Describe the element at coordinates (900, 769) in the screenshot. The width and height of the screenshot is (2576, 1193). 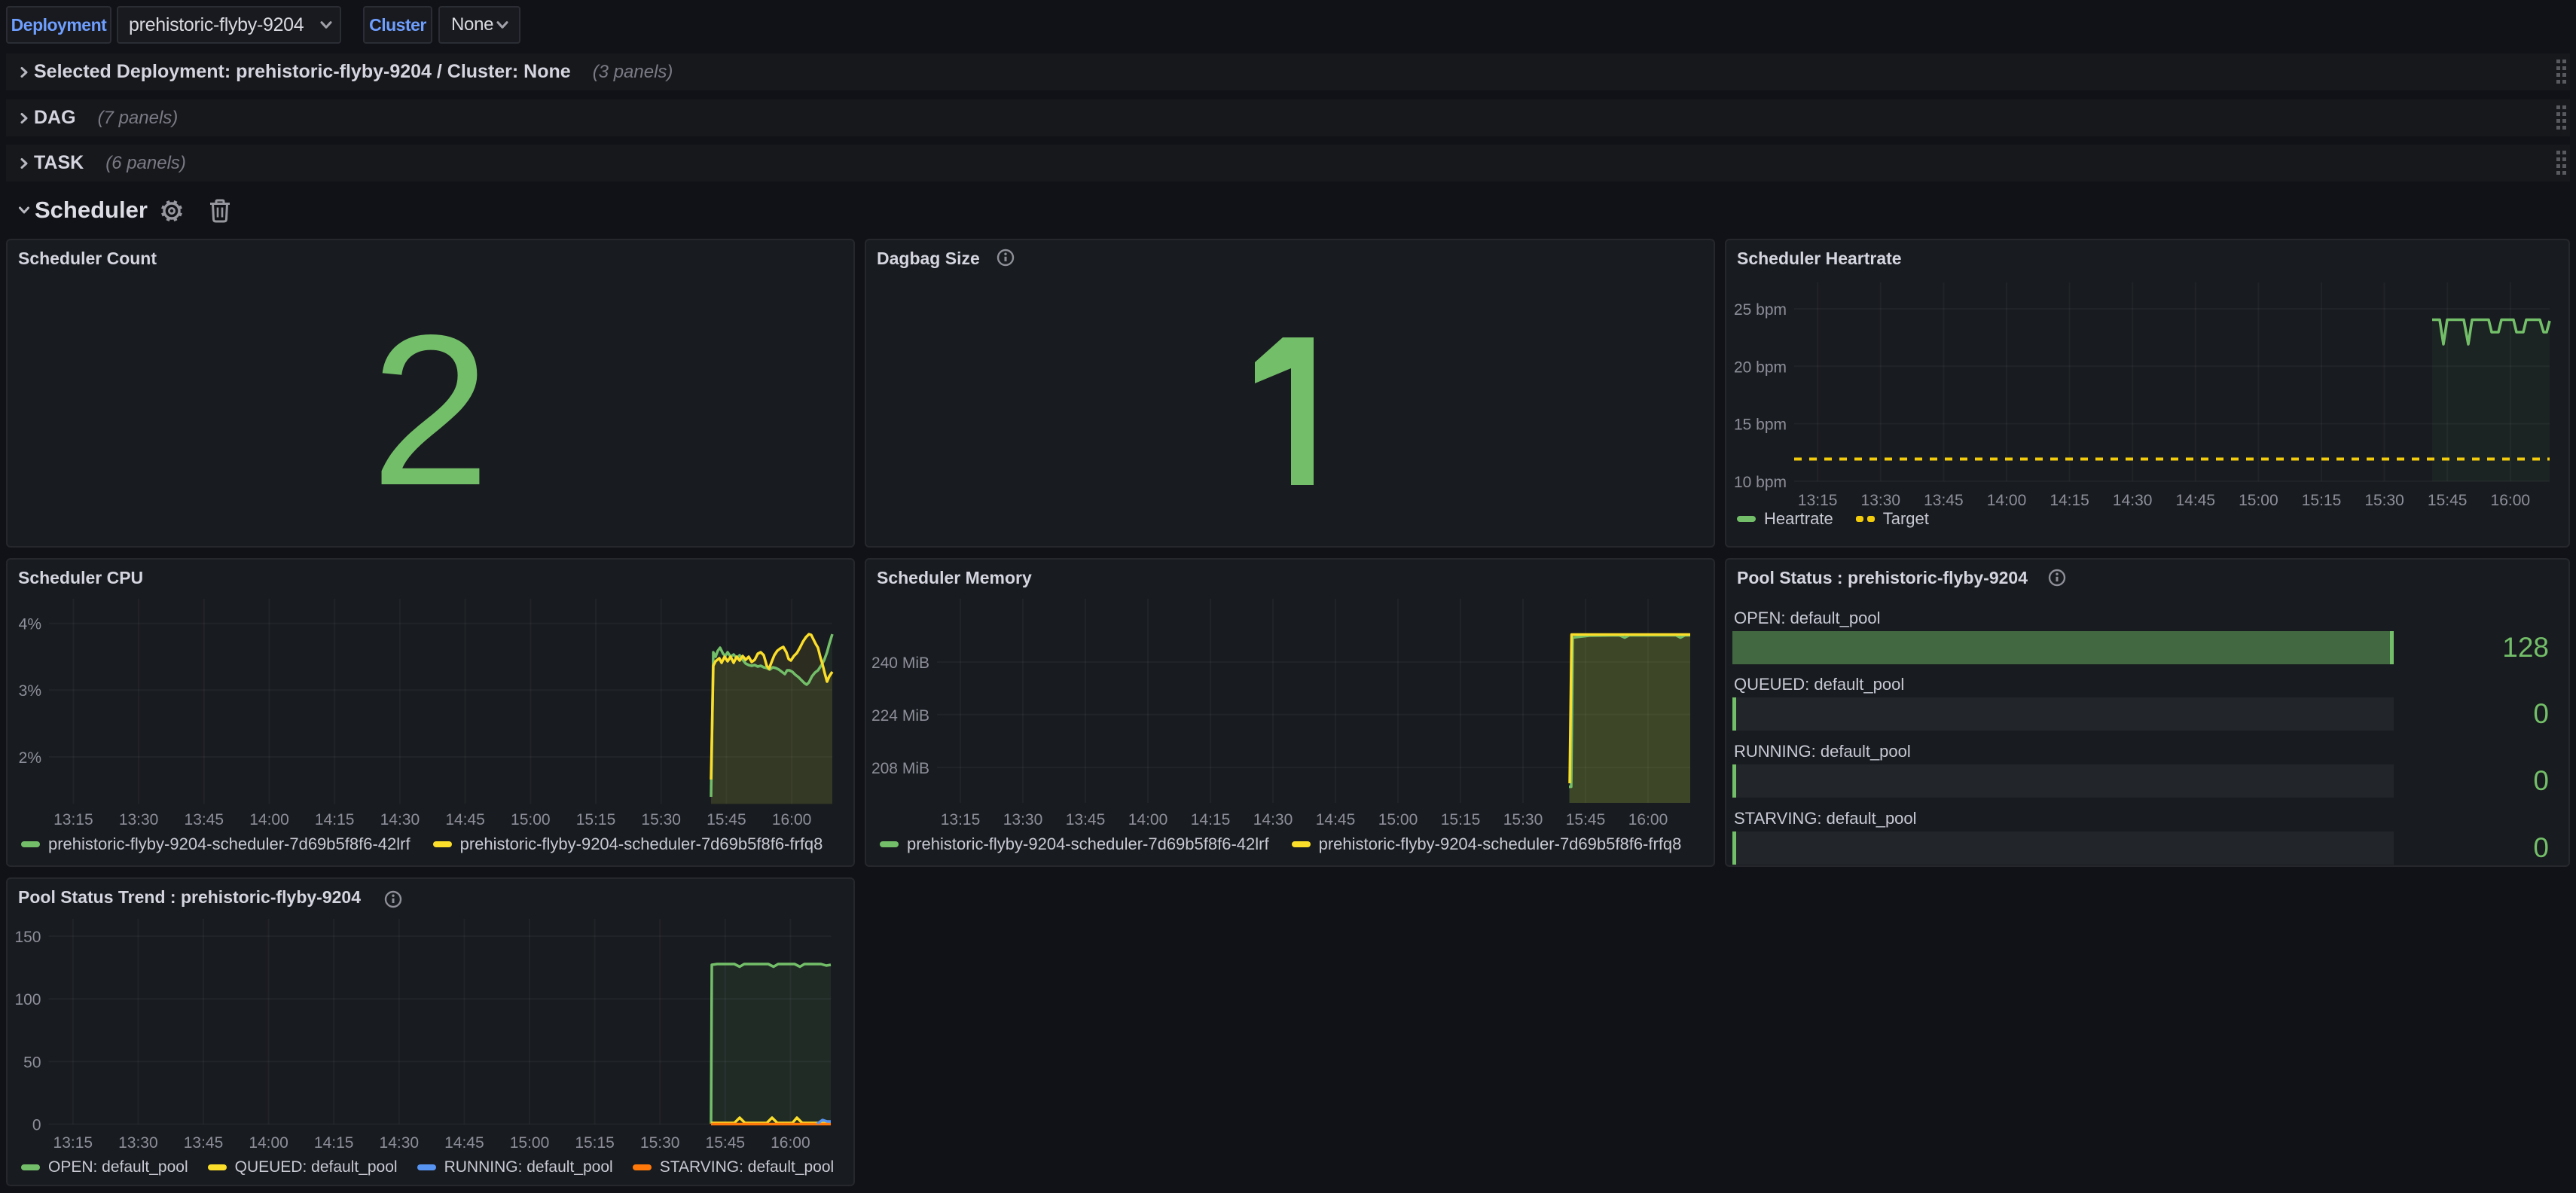
I see `svg-text: 208 MiB` at that location.